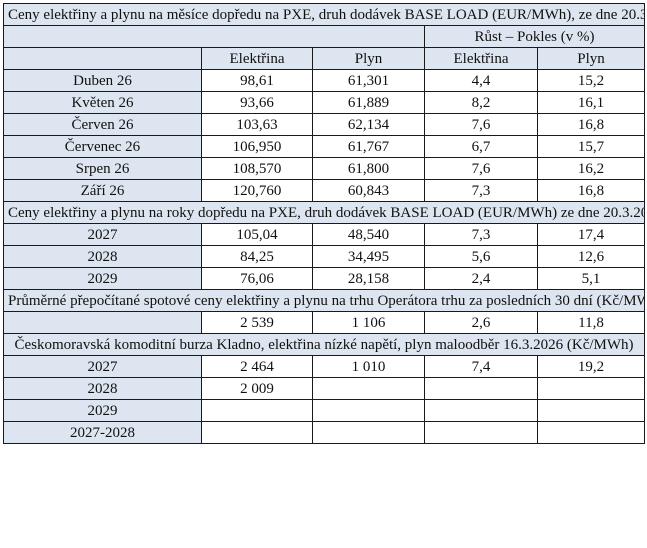 The image size is (647, 548). I want to click on row-label, so click(102, 322).